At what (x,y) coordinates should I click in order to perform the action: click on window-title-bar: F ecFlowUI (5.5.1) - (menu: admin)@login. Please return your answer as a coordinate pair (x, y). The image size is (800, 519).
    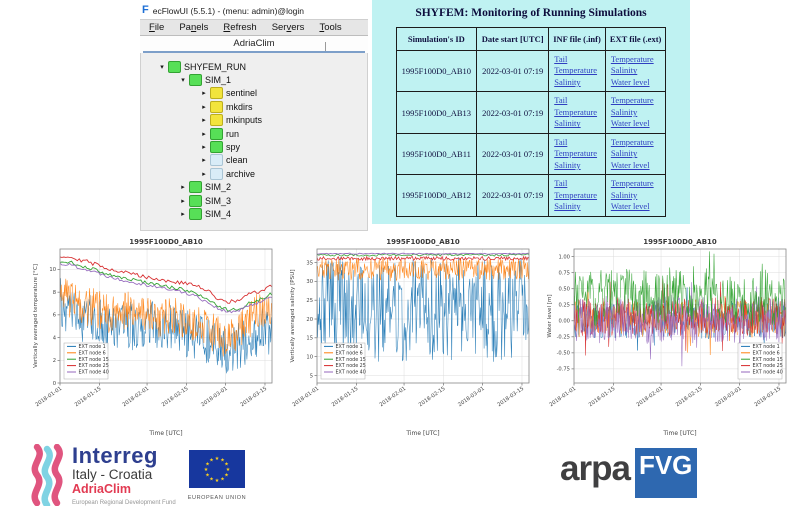
    Looking at the image, I should click on (254, 11).